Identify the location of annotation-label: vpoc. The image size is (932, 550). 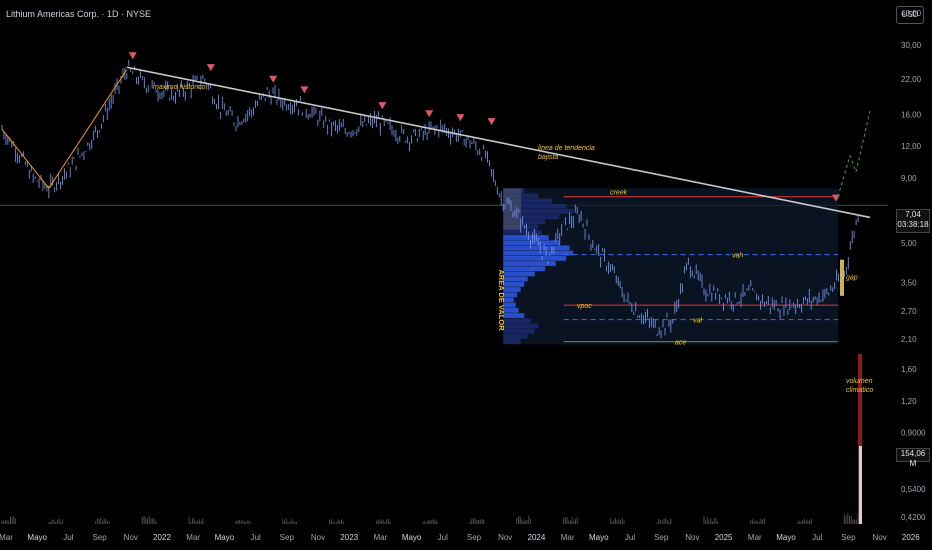
(584, 306).